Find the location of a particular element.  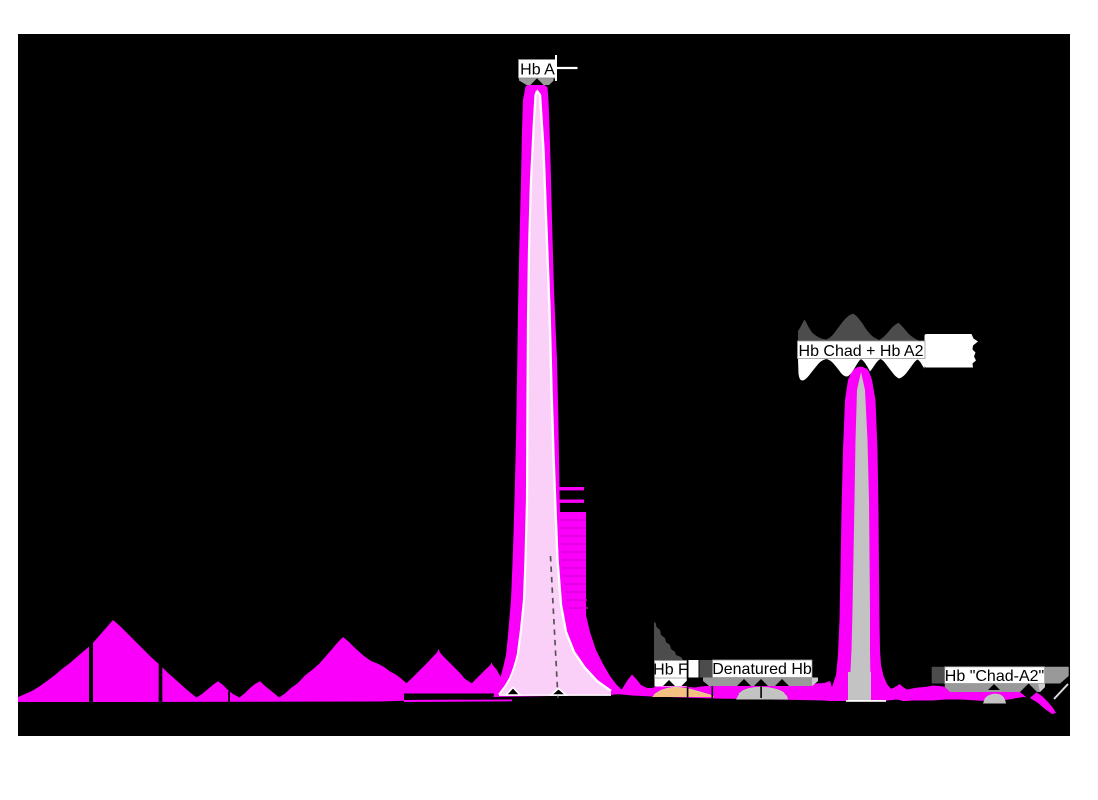

svg-text: Hb A is located at coordinates (537, 70).